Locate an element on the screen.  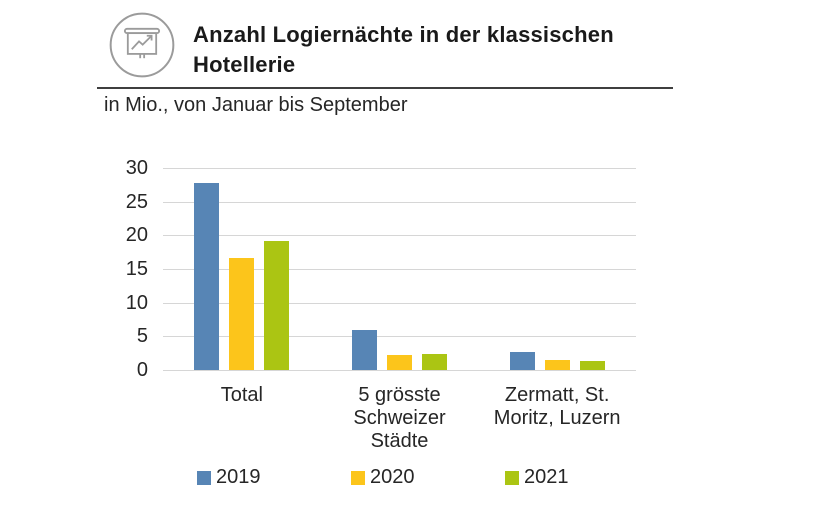
legend-label: 2020 is located at coordinates (392, 477).